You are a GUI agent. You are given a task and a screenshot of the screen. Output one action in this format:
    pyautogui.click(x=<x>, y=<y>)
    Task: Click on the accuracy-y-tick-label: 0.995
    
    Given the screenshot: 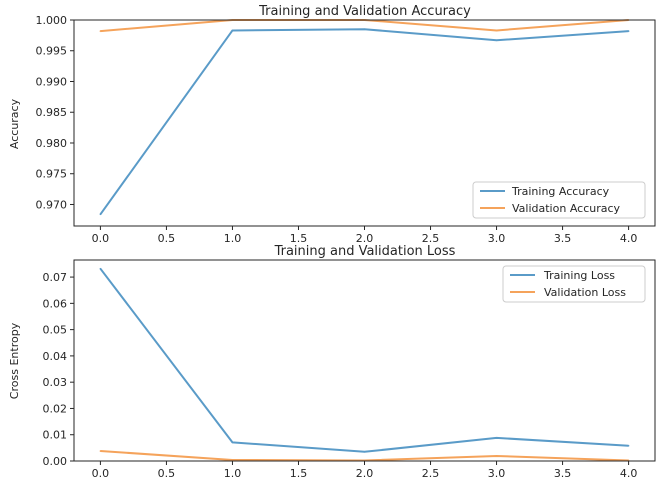 What is the action you would take?
    pyautogui.click(x=52, y=51)
    